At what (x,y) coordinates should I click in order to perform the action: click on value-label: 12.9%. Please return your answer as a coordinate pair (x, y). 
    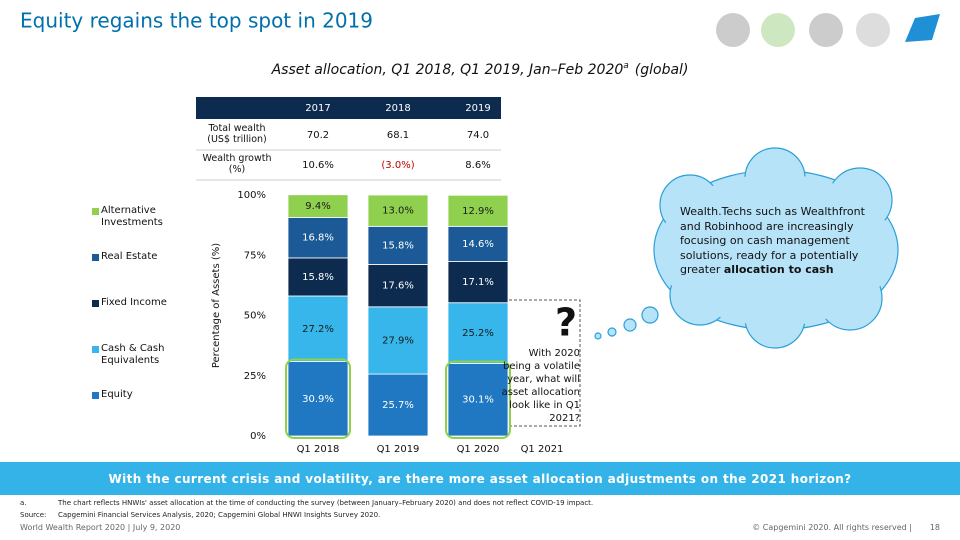
    Looking at the image, I should click on (478, 211).